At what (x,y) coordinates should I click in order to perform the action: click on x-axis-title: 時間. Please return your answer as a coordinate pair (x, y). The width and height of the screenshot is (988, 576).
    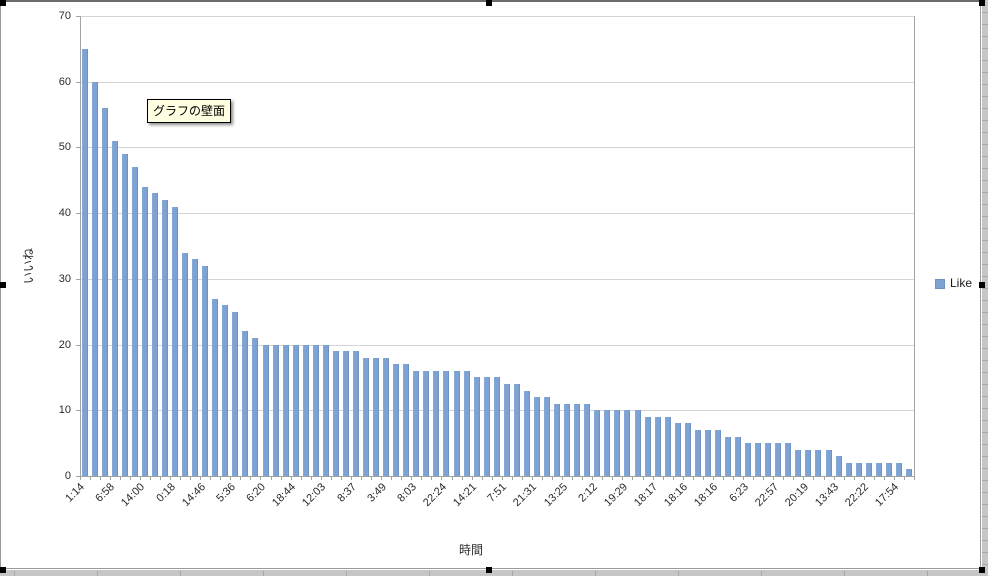
    Looking at the image, I should click on (470, 550).